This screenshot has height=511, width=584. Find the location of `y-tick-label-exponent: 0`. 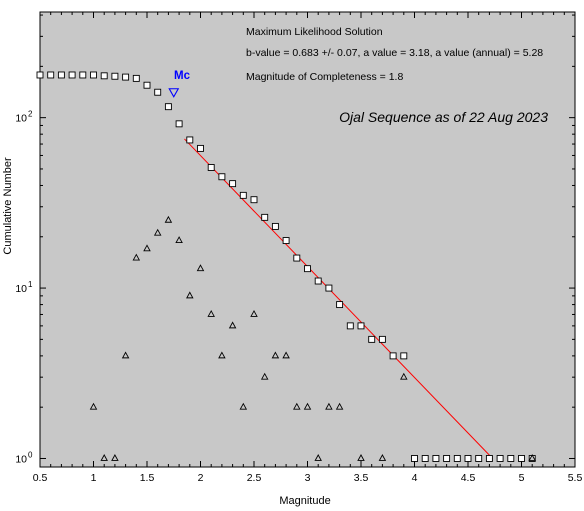

y-tick-label-exponent: 0 is located at coordinates (30, 454).